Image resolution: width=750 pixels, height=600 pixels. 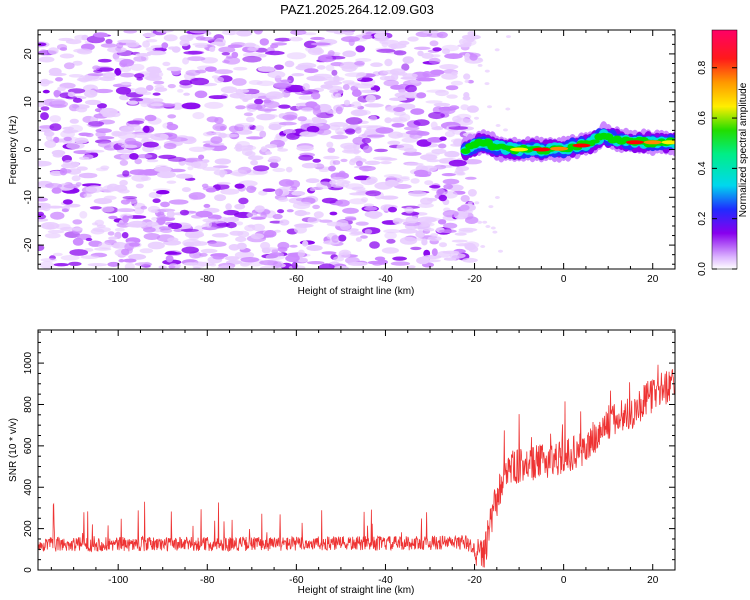 I want to click on y-tick-label: 800, so click(x=28, y=404).